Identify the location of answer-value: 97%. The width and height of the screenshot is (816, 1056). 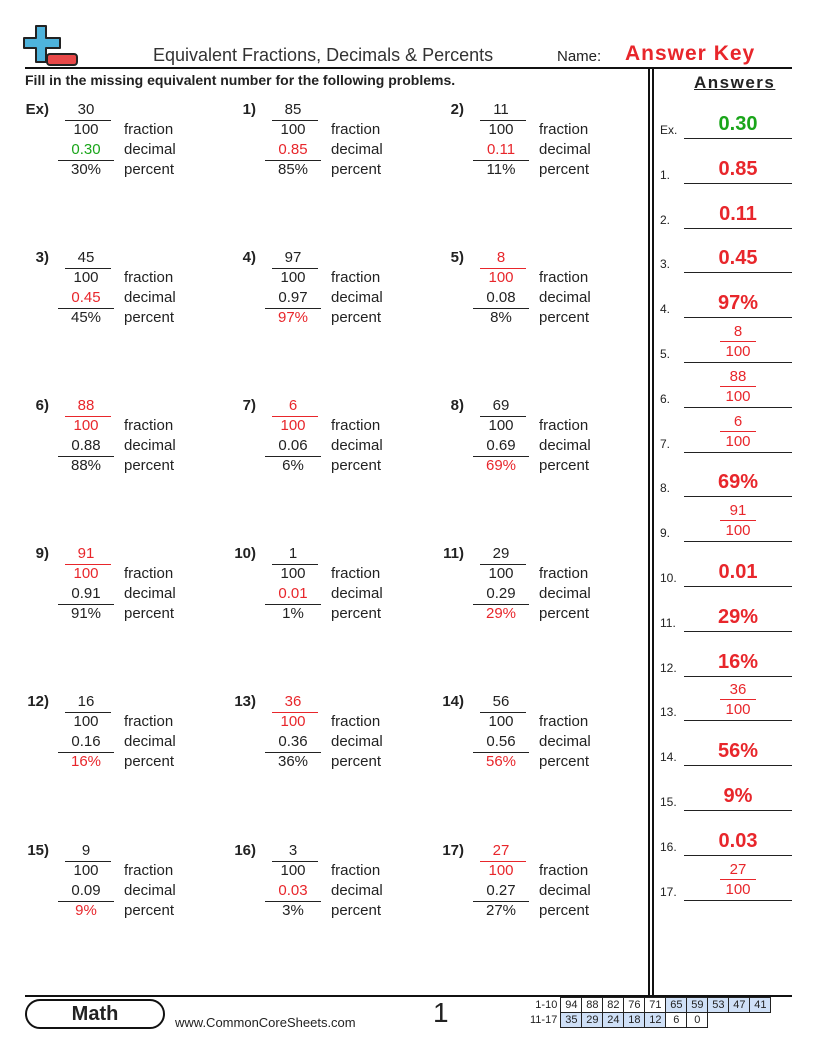
(738, 303).